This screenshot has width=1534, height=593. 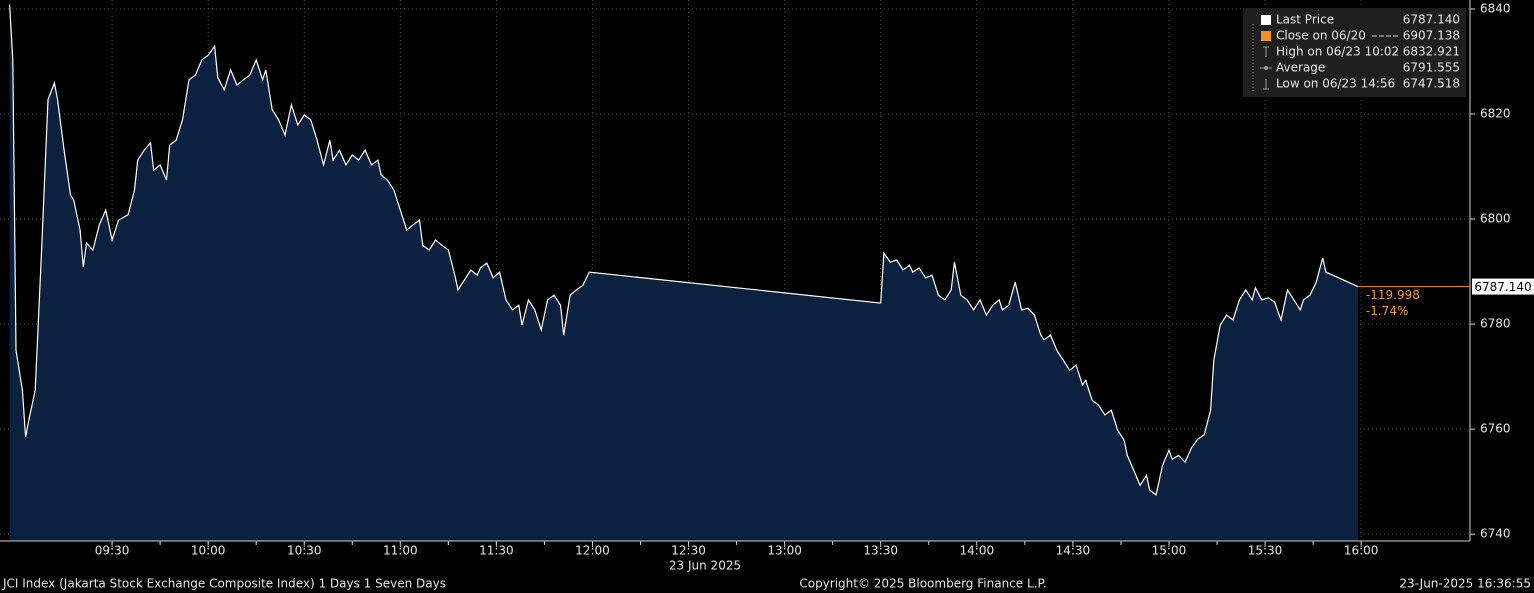 What do you see at coordinates (1431, 84) in the screenshot?
I see `legend-value: 6747.518` at bounding box center [1431, 84].